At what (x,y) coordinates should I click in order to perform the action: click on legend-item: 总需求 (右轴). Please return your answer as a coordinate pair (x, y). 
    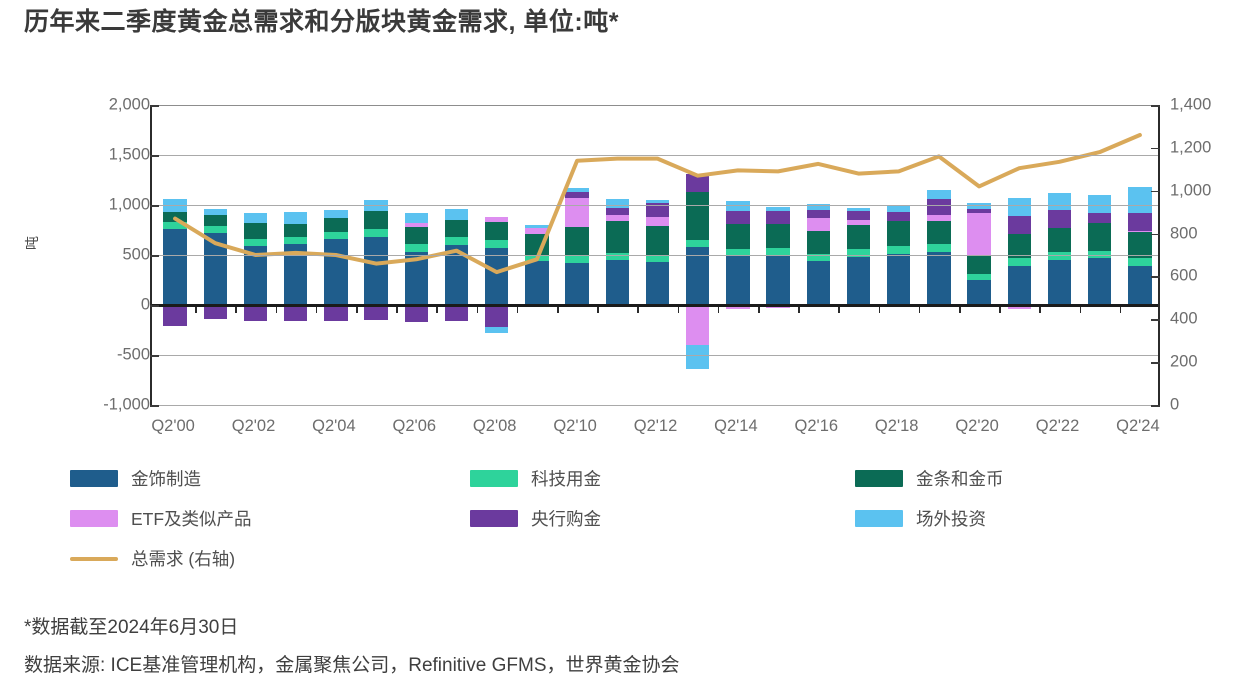
    Looking at the image, I should click on (152, 558).